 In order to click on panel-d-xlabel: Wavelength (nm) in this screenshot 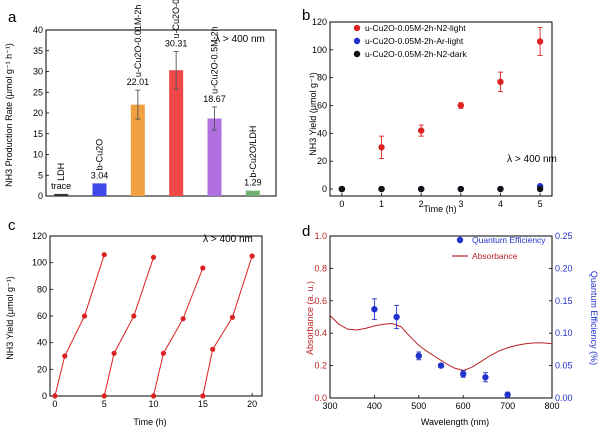, I will do `click(455, 422)`.